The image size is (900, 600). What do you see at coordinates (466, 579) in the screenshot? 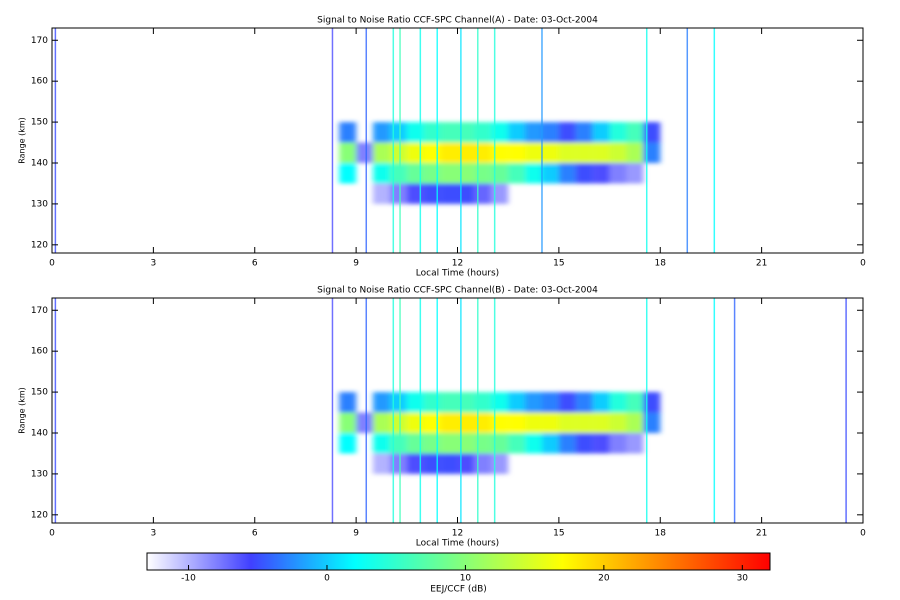
I see `colorbar-tick-label: 10` at bounding box center [466, 579].